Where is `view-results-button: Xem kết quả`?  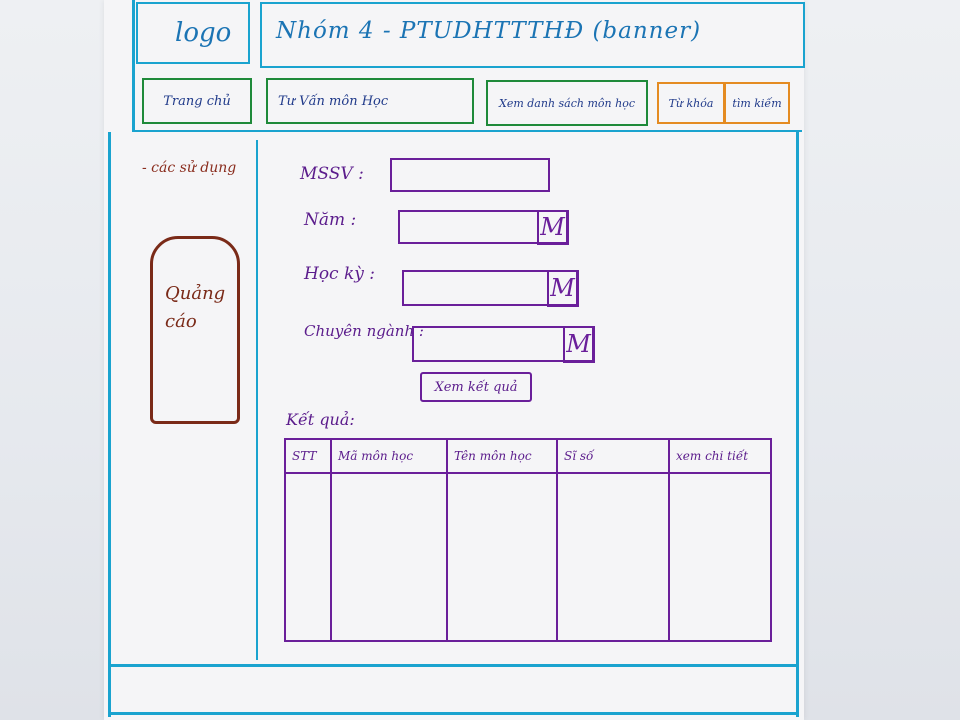 view-results-button: Xem kết quả is located at coordinates (476, 387).